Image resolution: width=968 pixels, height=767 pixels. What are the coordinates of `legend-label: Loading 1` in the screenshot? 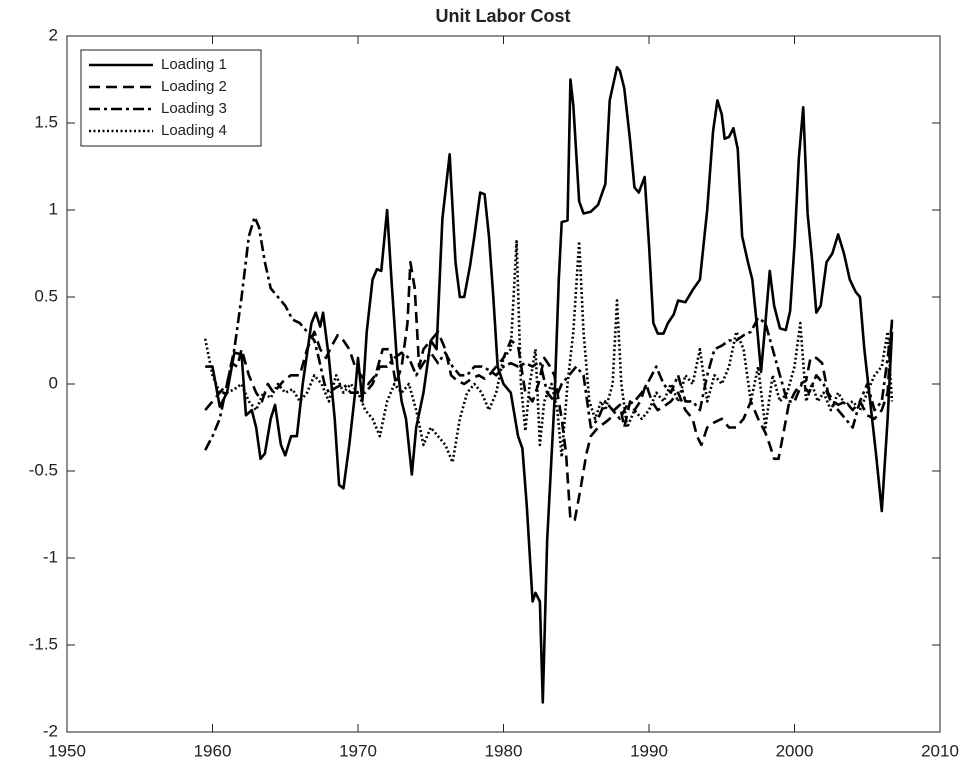 It's located at (194, 64).